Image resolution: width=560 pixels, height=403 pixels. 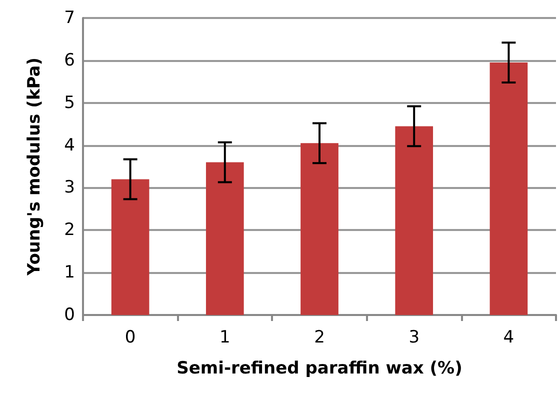 What do you see at coordinates (69, 145) in the screenshot?
I see `y-tick-label: 4` at bounding box center [69, 145].